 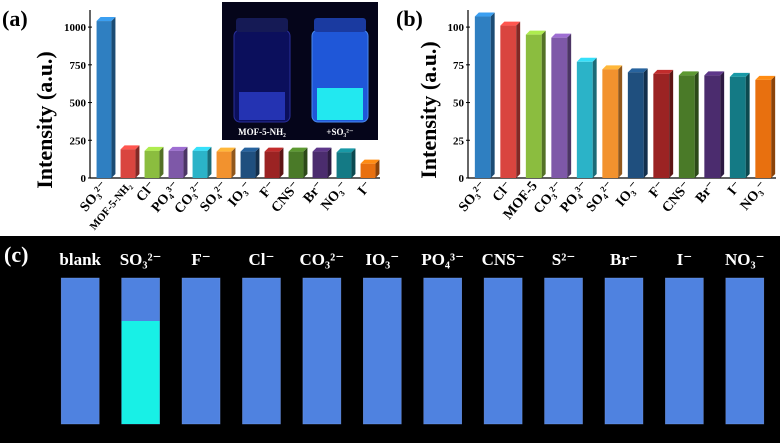 What do you see at coordinates (677, 197) in the screenshot?
I see `category-label: CNS⁻` at bounding box center [677, 197].